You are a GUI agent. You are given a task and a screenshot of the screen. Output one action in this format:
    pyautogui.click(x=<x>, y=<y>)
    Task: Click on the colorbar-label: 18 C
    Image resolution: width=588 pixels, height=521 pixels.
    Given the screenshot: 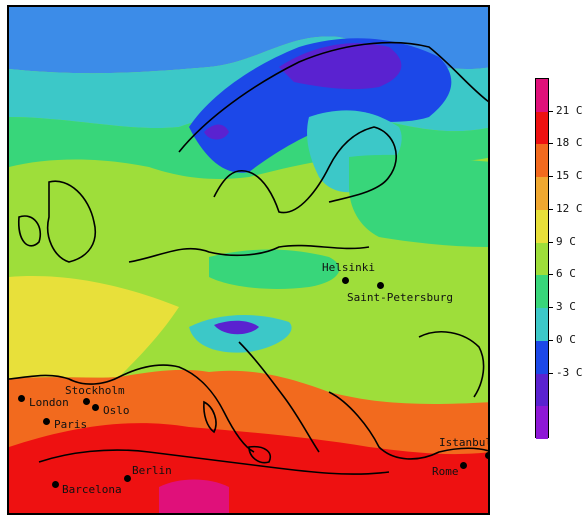 What is the action you would take?
    pyautogui.click(x=569, y=143)
    